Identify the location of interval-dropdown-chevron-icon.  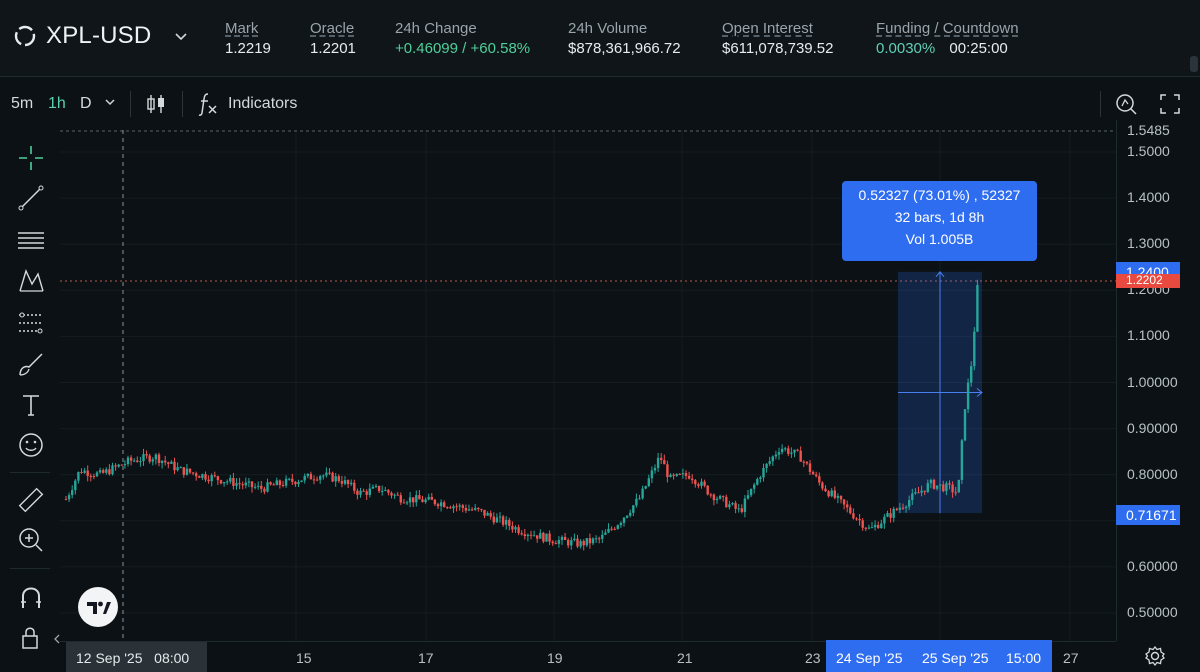
(110, 102).